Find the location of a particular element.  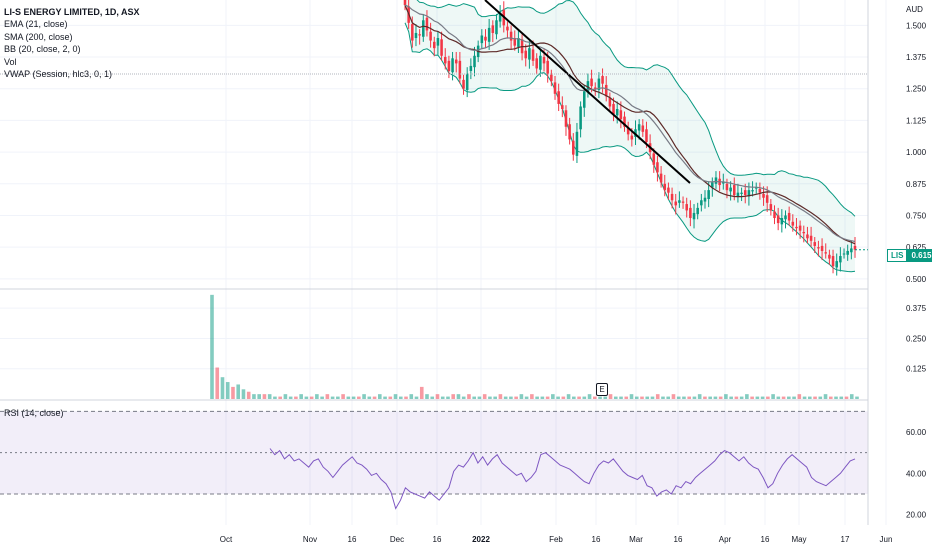

volume-bars is located at coordinates (534, 346).